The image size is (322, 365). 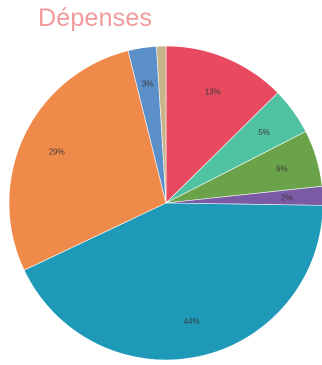 What do you see at coordinates (95, 18) in the screenshot?
I see `chart-title: Dépenses` at bounding box center [95, 18].